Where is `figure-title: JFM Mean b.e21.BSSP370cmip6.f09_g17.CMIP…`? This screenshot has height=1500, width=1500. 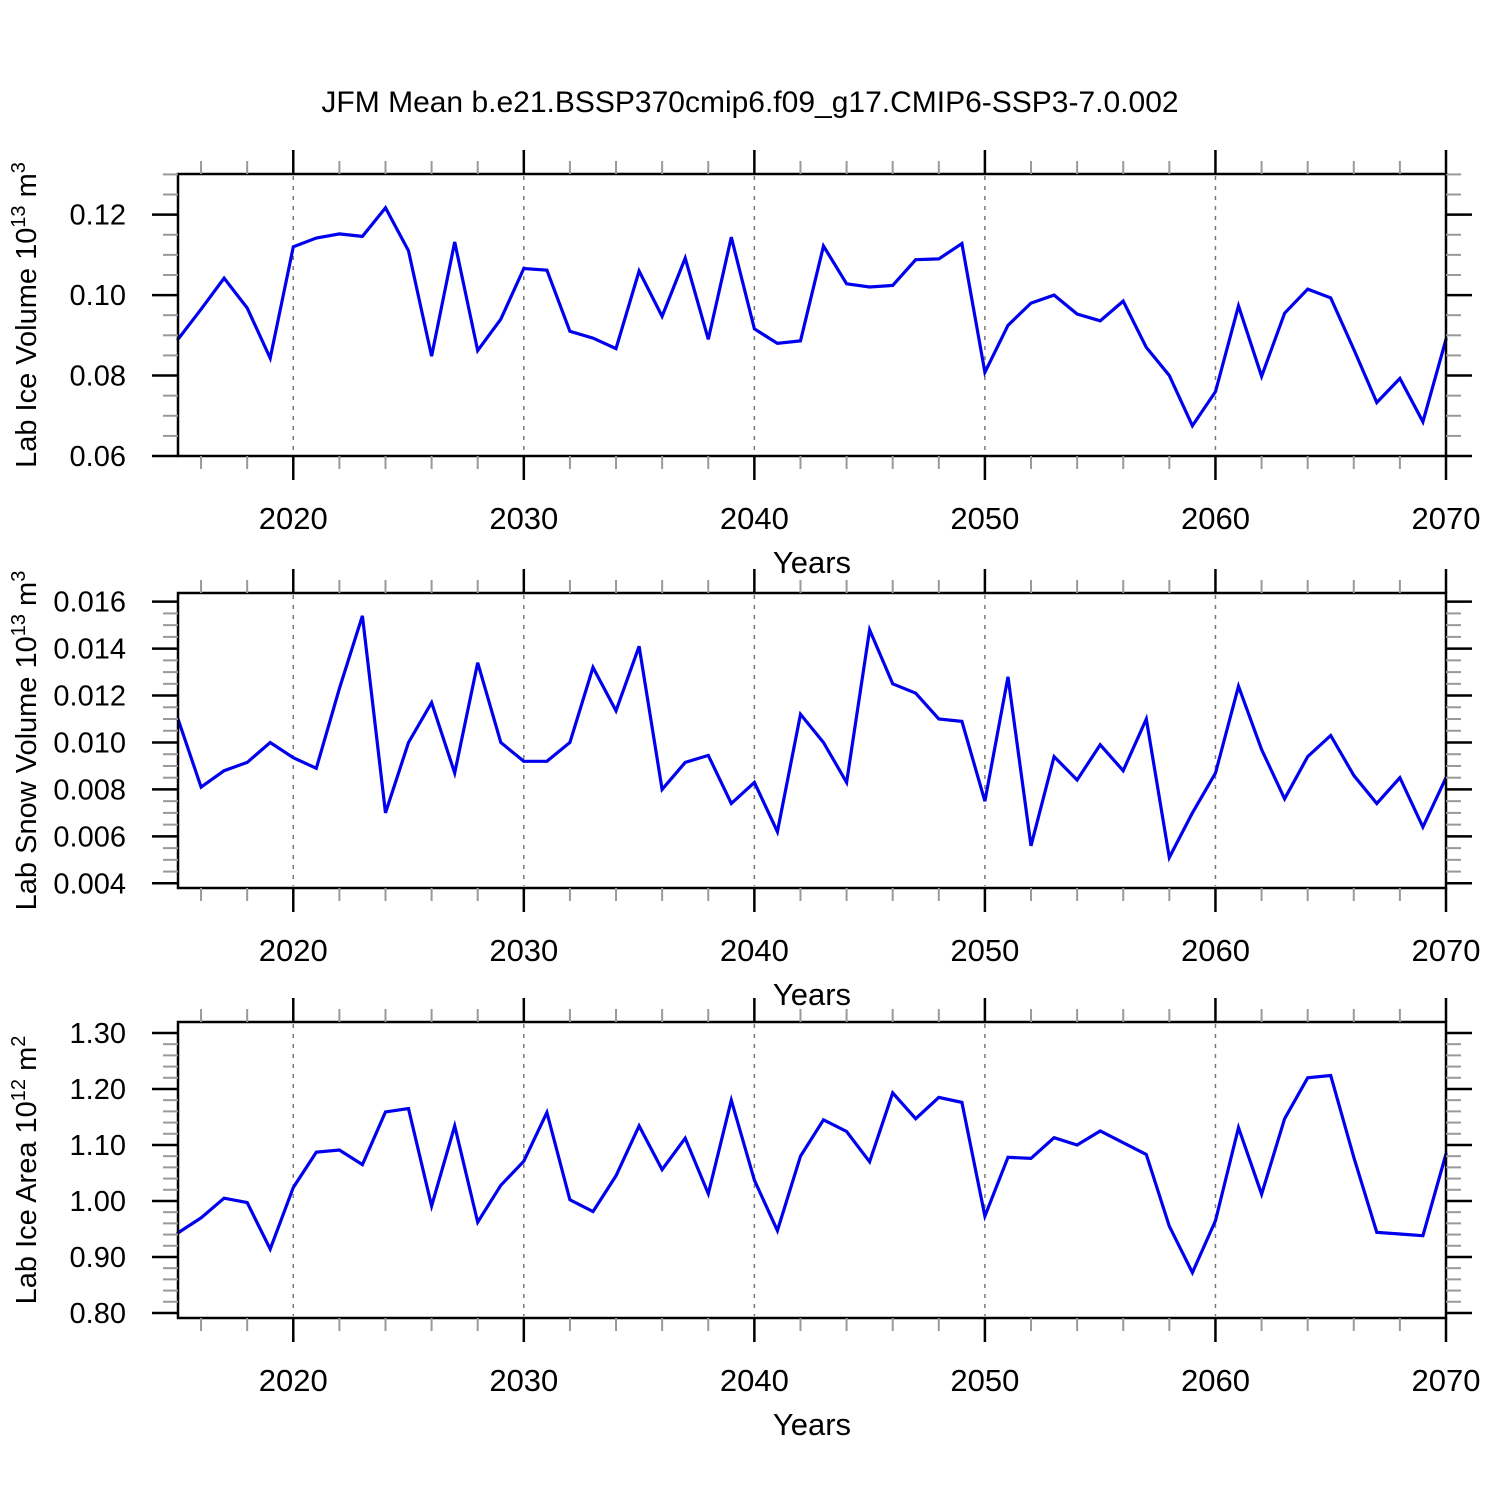 figure-title: JFM Mean b.e21.BSSP370cmip6.f09_g17.CMIP… is located at coordinates (749, 102).